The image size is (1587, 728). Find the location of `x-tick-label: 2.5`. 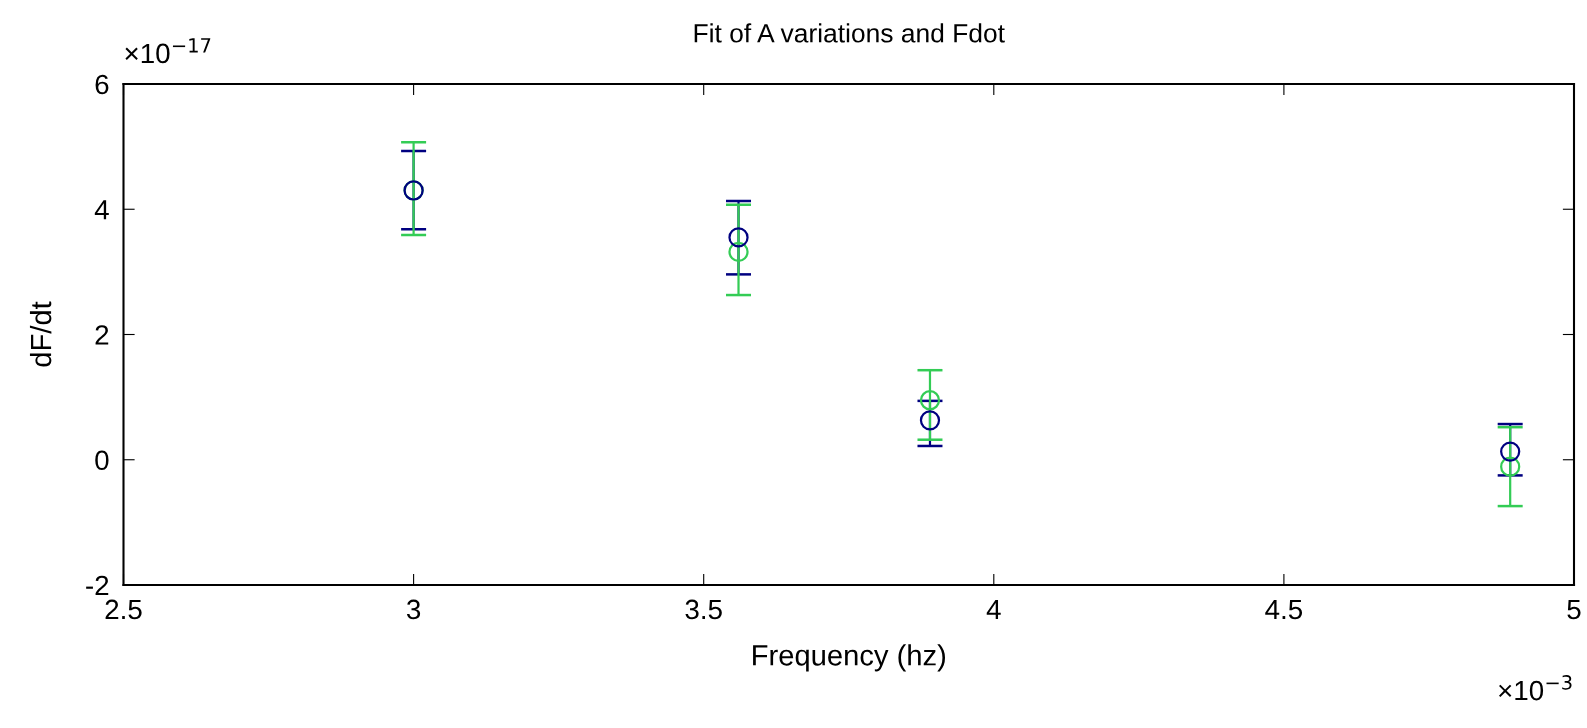

x-tick-label: 2.5 is located at coordinates (123, 609).